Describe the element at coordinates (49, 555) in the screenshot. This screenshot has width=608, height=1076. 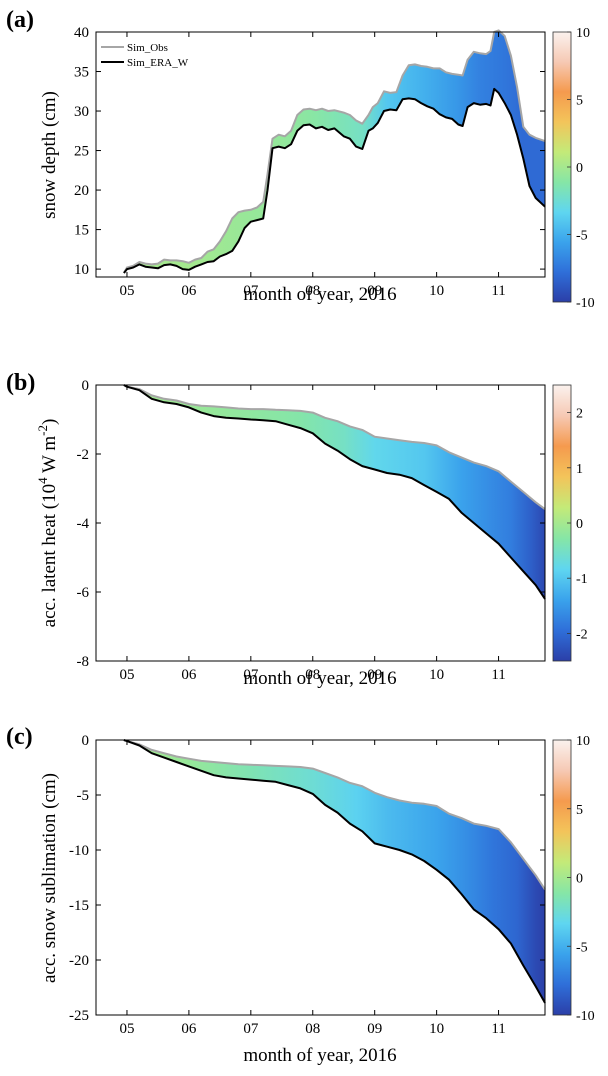
I see `y-axis-label-b-main: acc. latent heat (10` at that location.